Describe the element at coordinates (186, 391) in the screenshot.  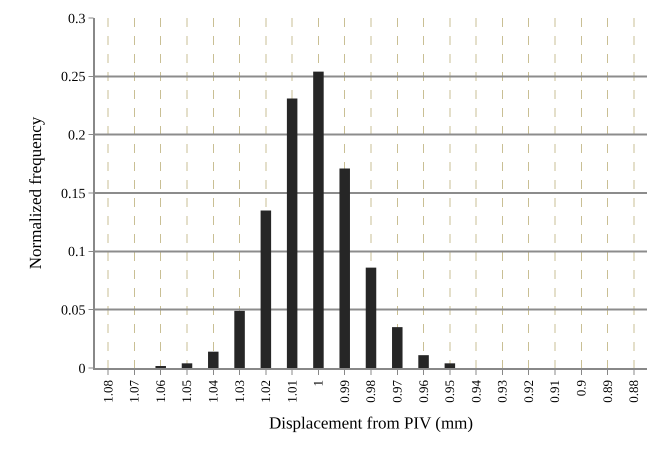
I see `x-tick-label: 1.05` at that location.